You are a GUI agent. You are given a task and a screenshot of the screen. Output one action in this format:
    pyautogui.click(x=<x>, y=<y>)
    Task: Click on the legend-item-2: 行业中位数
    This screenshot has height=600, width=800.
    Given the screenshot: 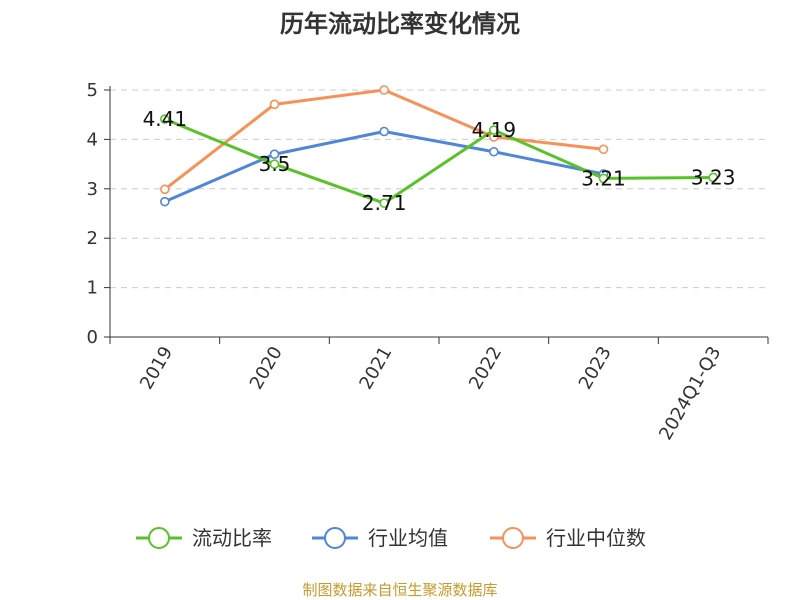 What is the action you would take?
    pyautogui.click(x=568, y=538)
    